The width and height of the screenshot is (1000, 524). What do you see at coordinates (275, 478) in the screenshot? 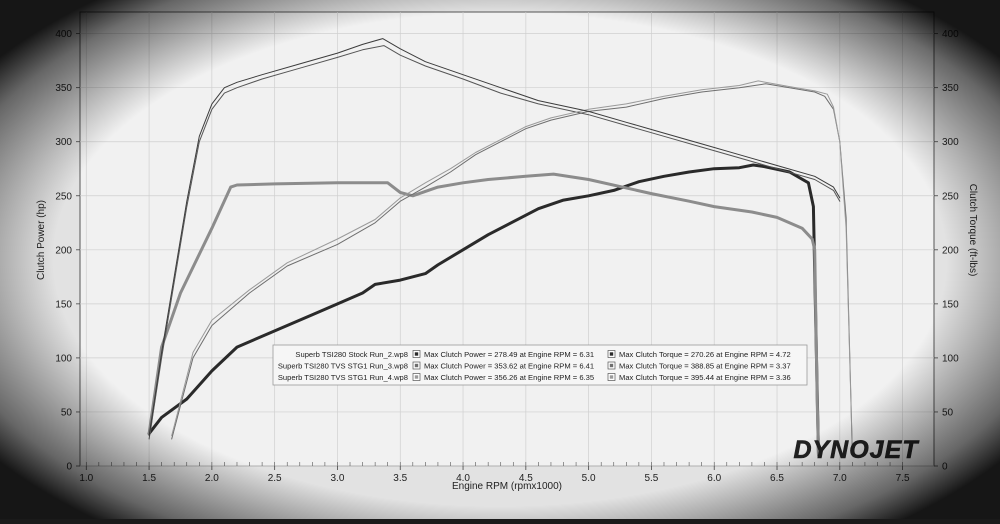
I see `x-tick-label: 2.5` at bounding box center [275, 478].